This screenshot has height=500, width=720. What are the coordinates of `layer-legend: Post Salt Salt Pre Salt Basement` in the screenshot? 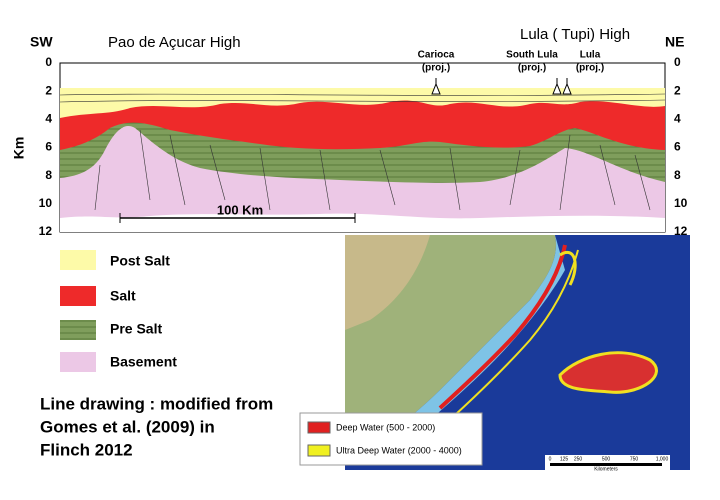 It's located at (118, 311).